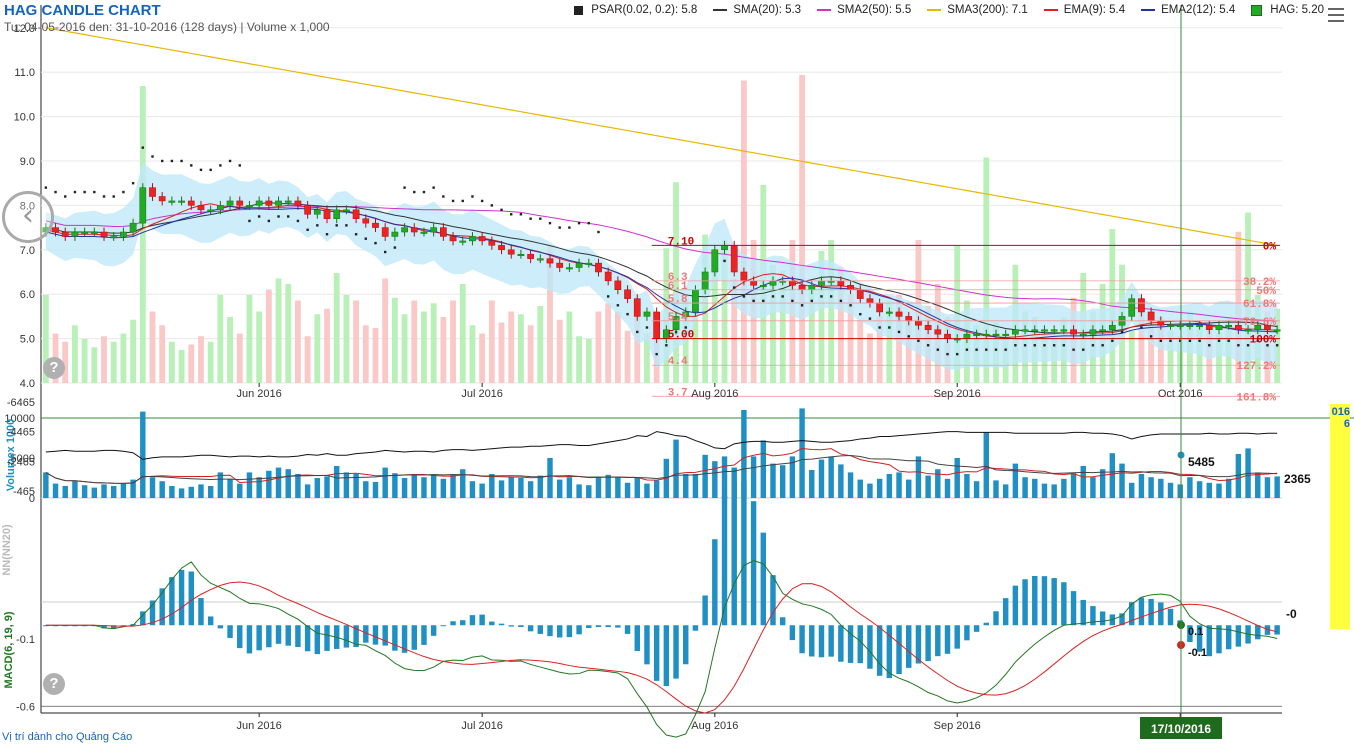 This screenshot has height=745, width=1354. What do you see at coordinates (661, 469) in the screenshot?
I see `volume-ma-line` at bounding box center [661, 469].